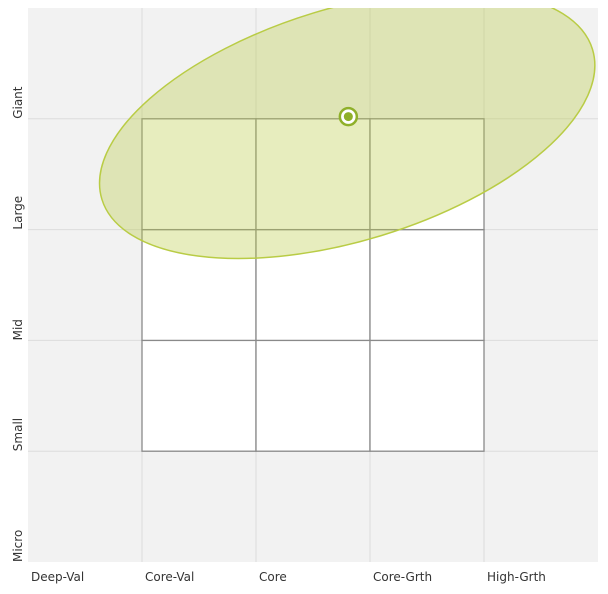 This screenshot has height=594, width=608. I want to click on x-tick-label: Core, so click(273, 577).